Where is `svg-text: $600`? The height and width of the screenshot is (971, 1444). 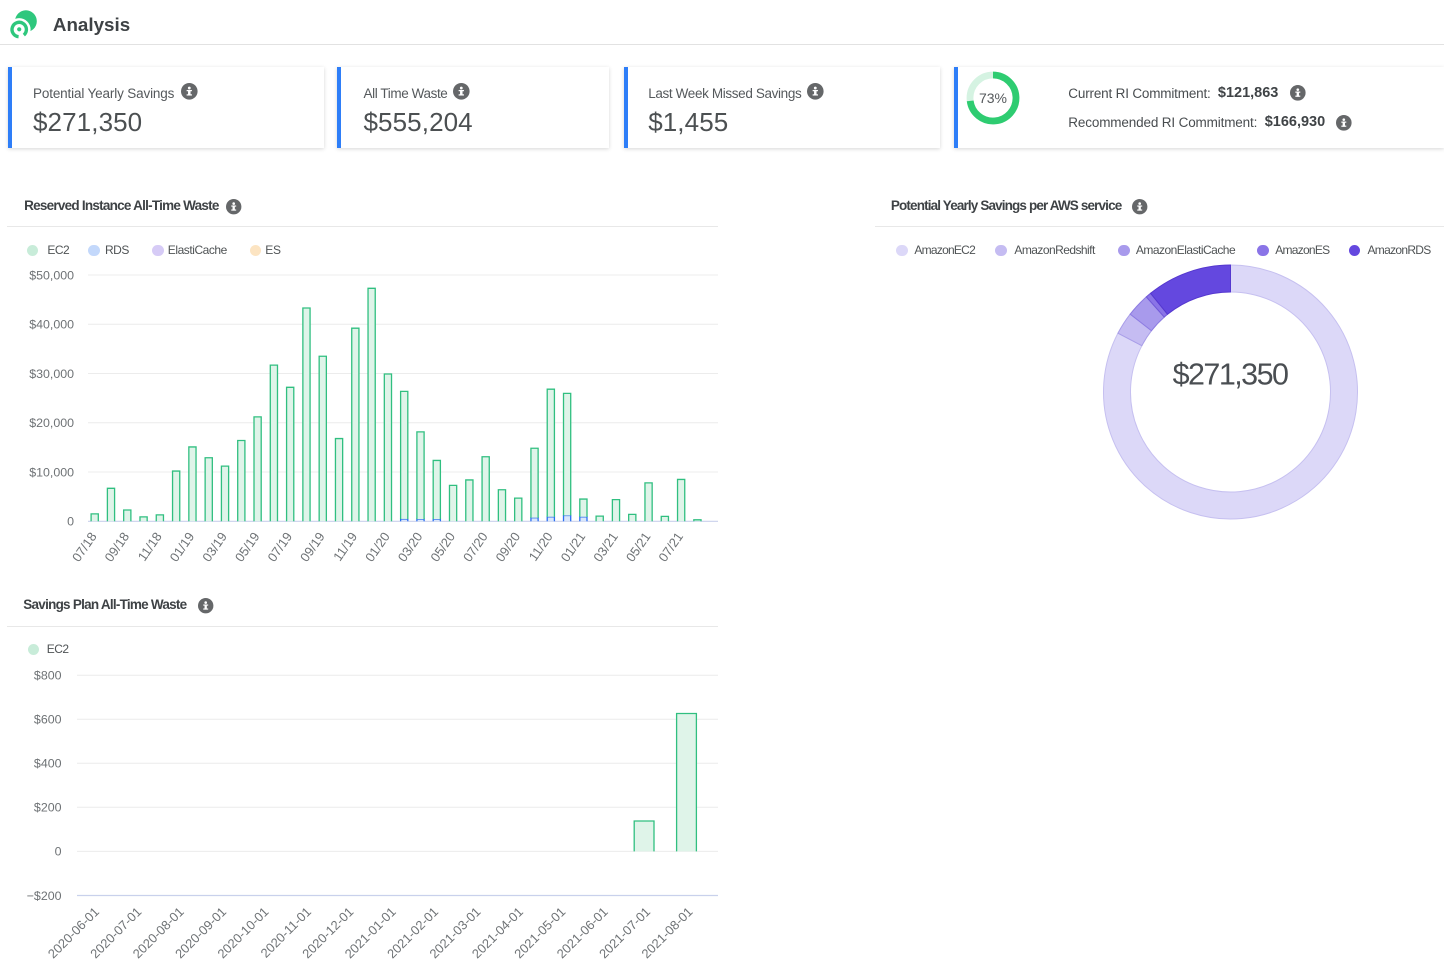 svg-text: $600 is located at coordinates (48, 720).